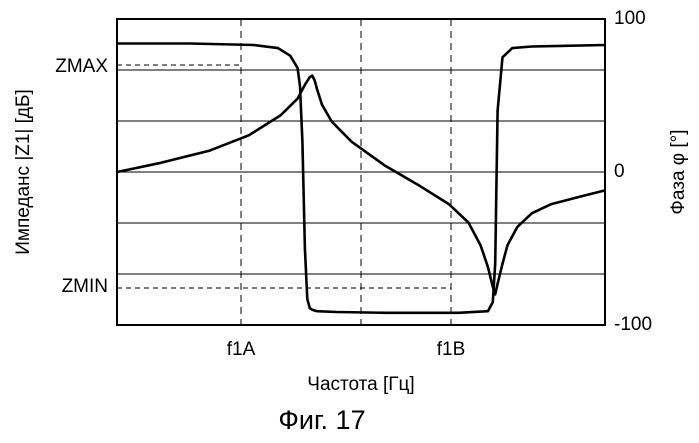  What do you see at coordinates (241, 349) in the screenshot?
I see `x-marker-f1a: f1A` at bounding box center [241, 349].